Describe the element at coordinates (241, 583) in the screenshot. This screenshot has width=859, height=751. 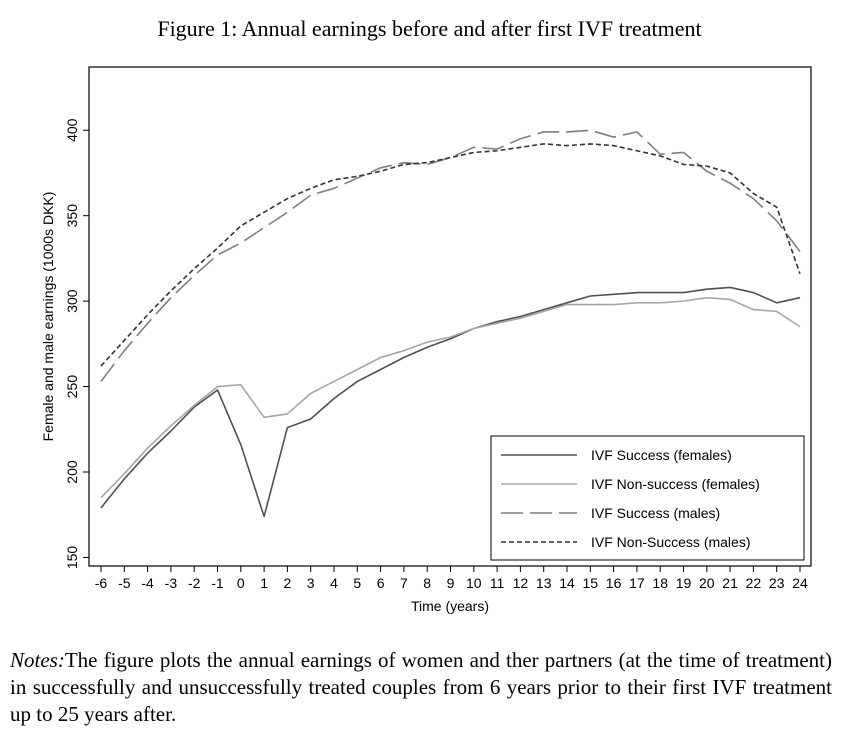
I see `x-tick-label: 0` at that location.